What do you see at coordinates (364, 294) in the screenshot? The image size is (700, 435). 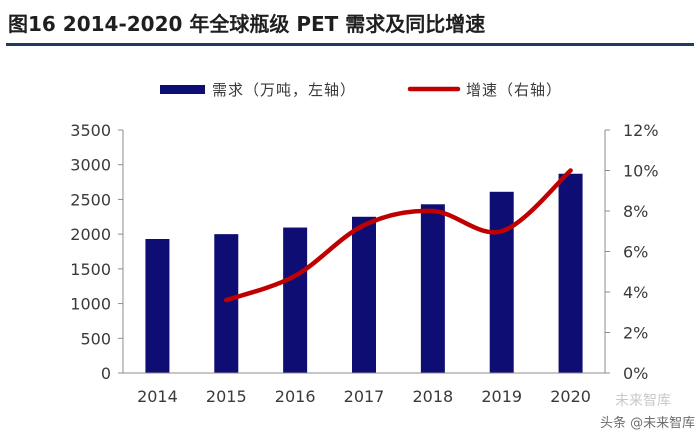 I see `bar-demand-2017` at bounding box center [364, 294].